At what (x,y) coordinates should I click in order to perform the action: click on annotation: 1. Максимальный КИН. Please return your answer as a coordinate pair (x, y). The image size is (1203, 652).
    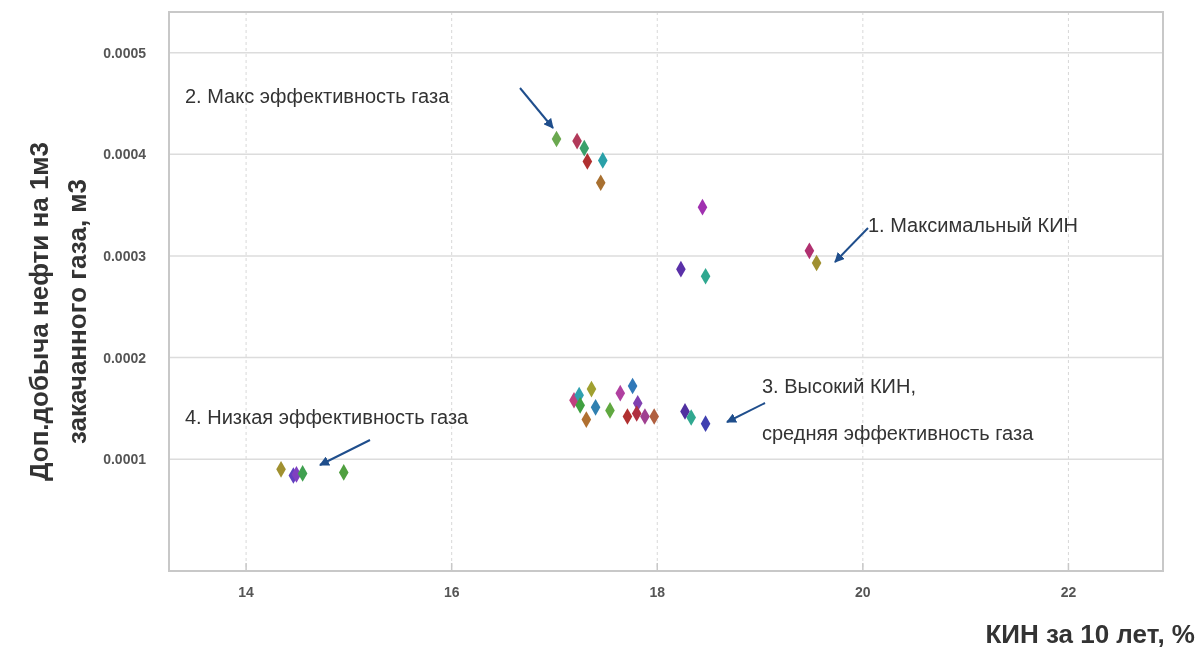
    Looking at the image, I should click on (973, 225).